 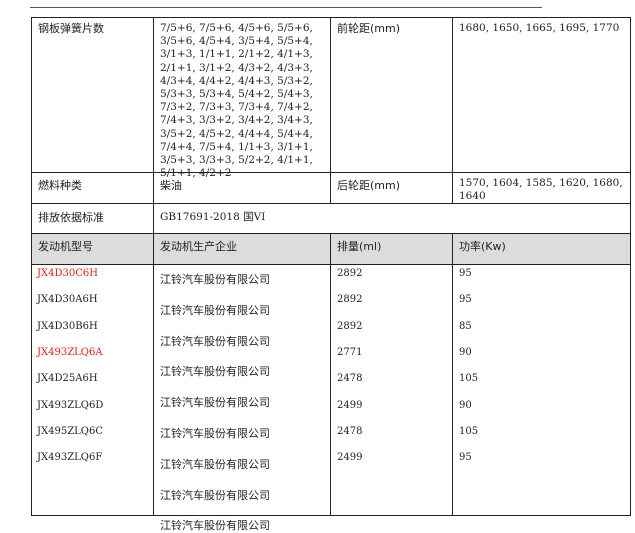 I want to click on rear-track-value: 1570, 1604, 1585, 1620, 1680, 1640, so click(x=541, y=188).